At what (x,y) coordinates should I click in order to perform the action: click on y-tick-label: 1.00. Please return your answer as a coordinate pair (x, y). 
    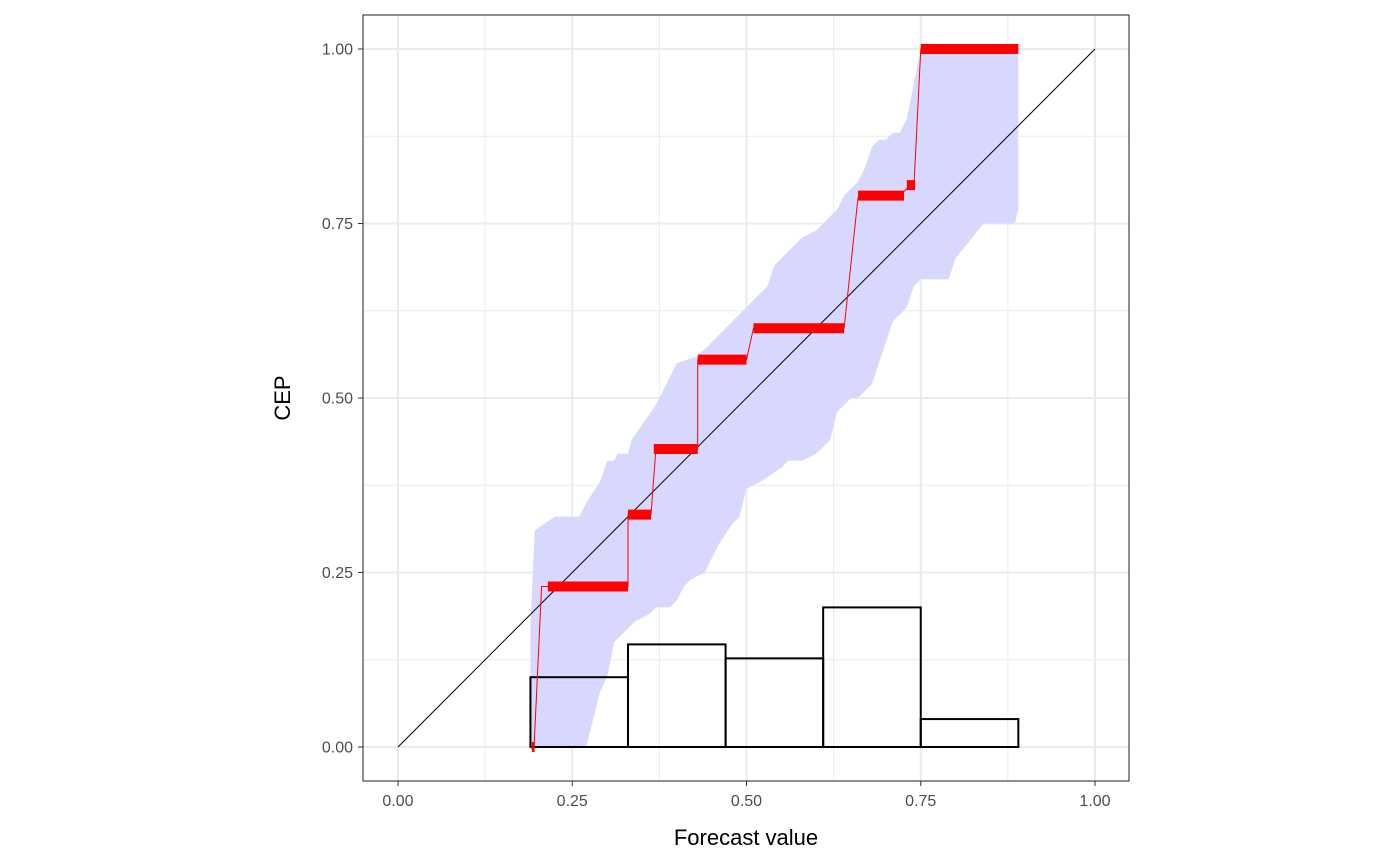
    Looking at the image, I should click on (337, 50).